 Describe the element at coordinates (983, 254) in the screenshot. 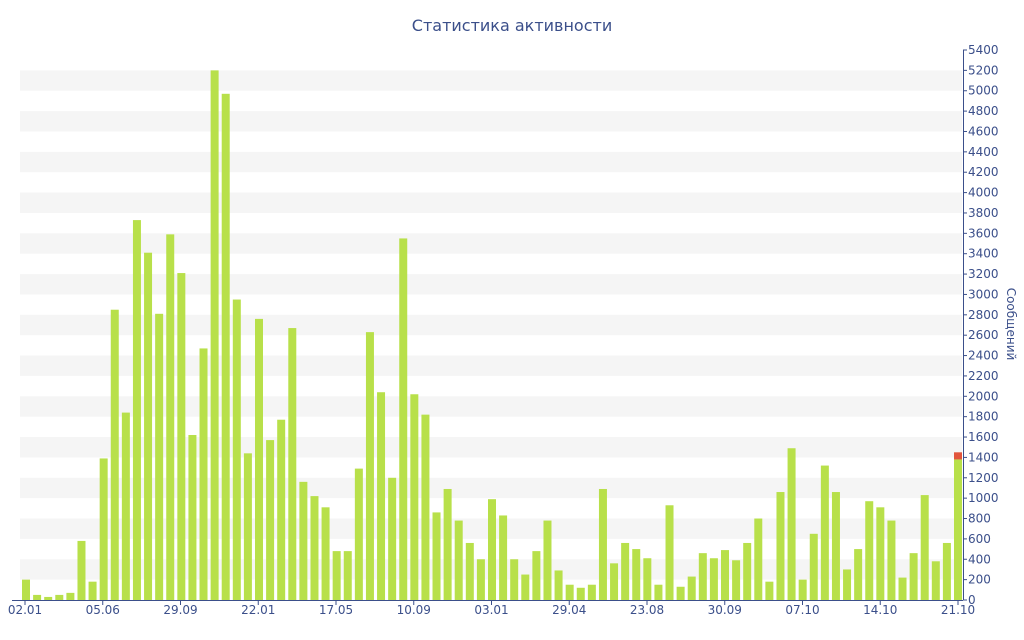

I see `y-tick-label: 3400` at that location.